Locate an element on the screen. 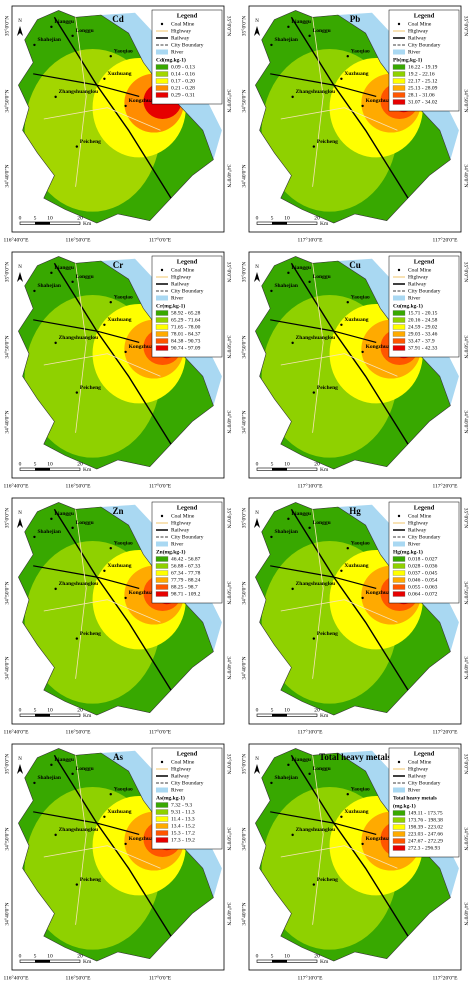 This screenshot has width=474, height=984. lon-label: 116°50'0"E is located at coordinates (78, 239).